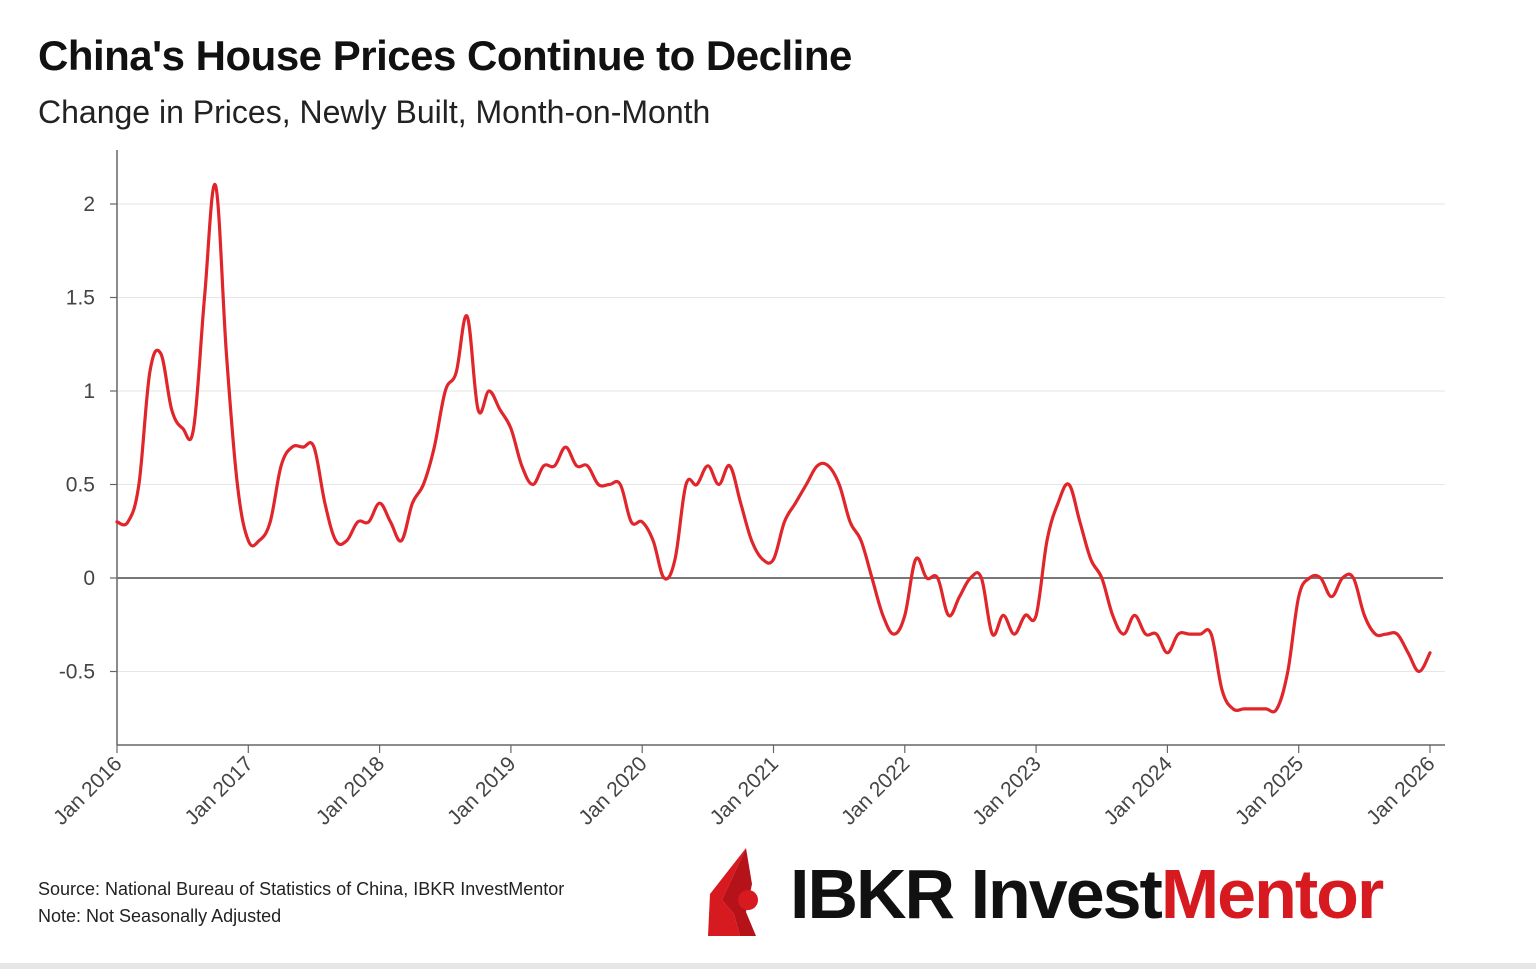 The height and width of the screenshot is (969, 1536). What do you see at coordinates (481, 790) in the screenshot?
I see `x-tick-label: Jan 2019` at bounding box center [481, 790].